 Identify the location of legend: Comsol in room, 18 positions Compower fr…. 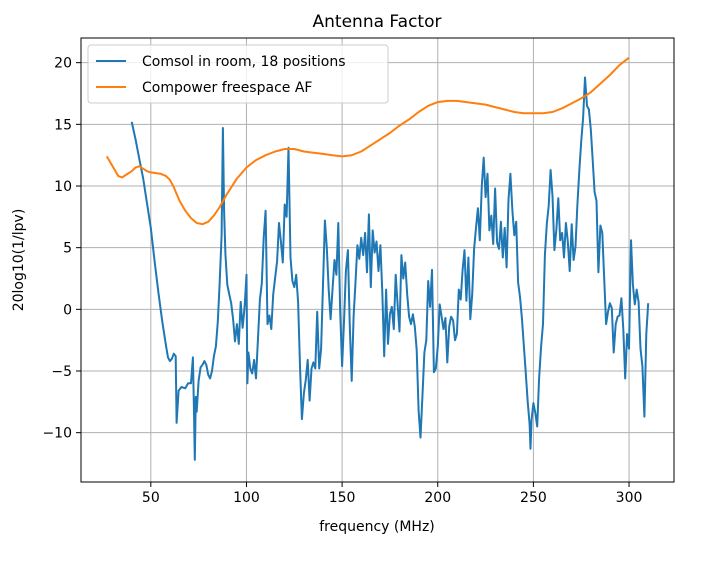
(238, 74).